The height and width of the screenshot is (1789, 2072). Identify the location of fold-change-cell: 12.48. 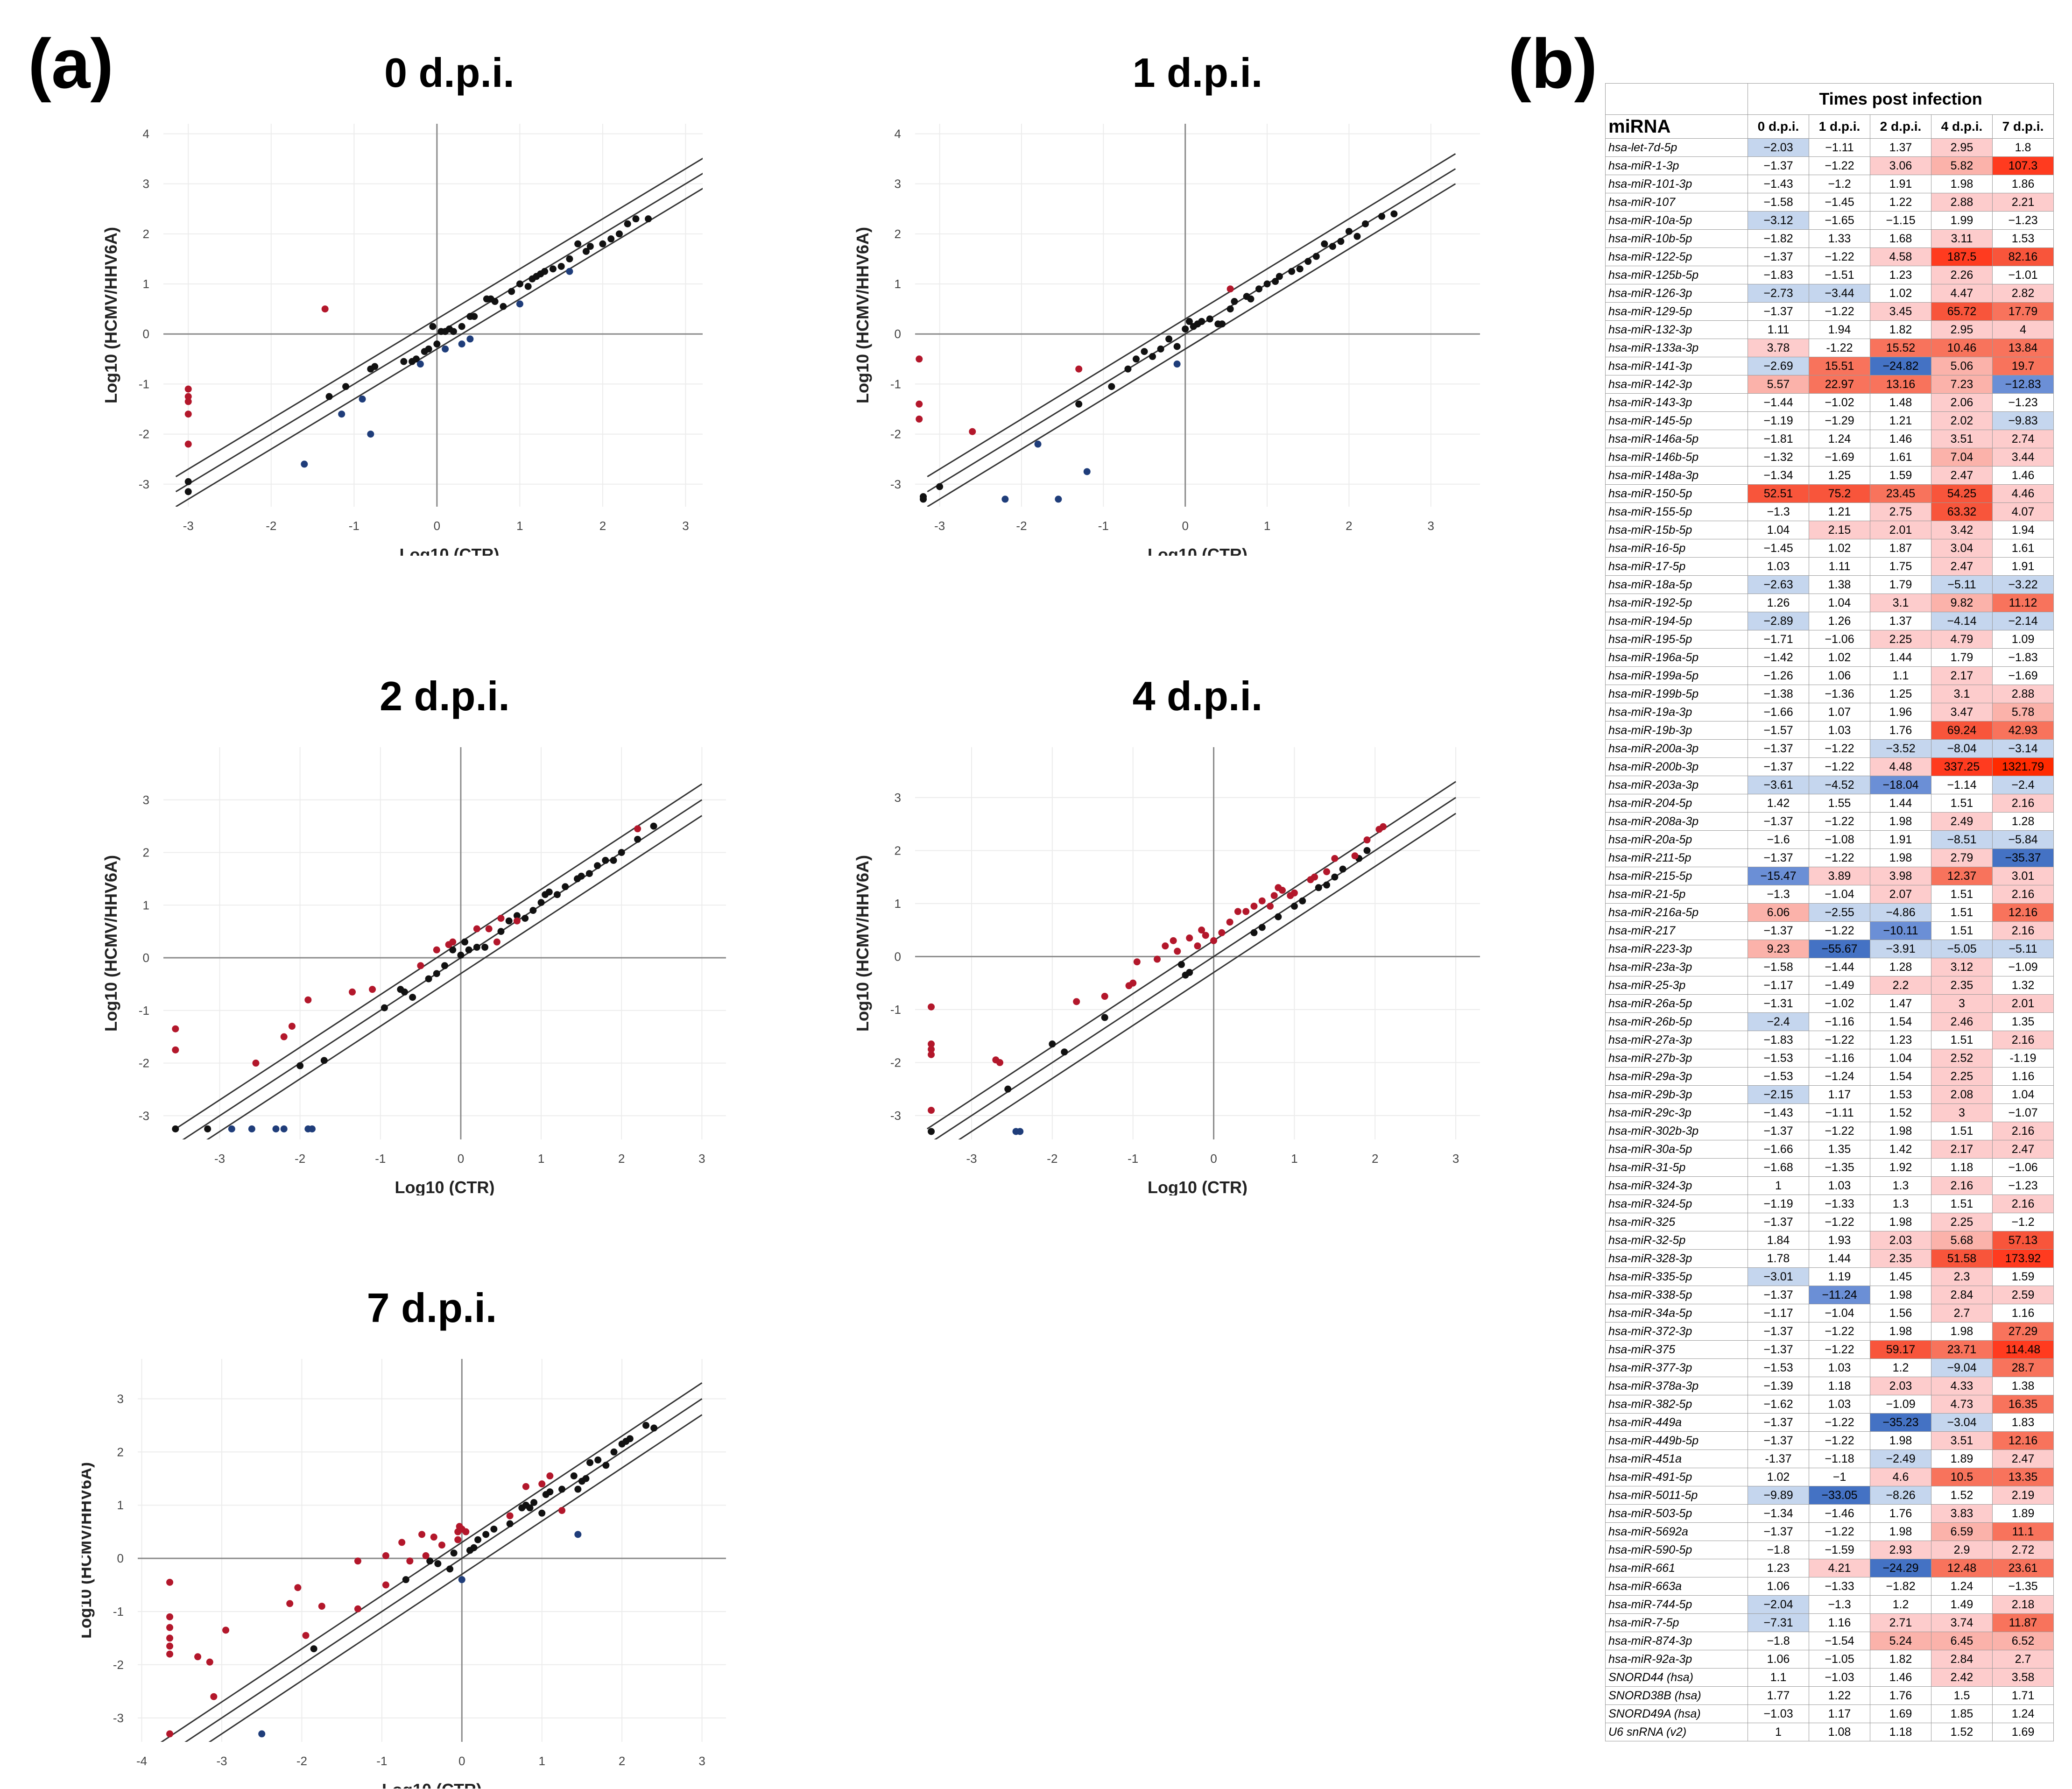
(1962, 1568).